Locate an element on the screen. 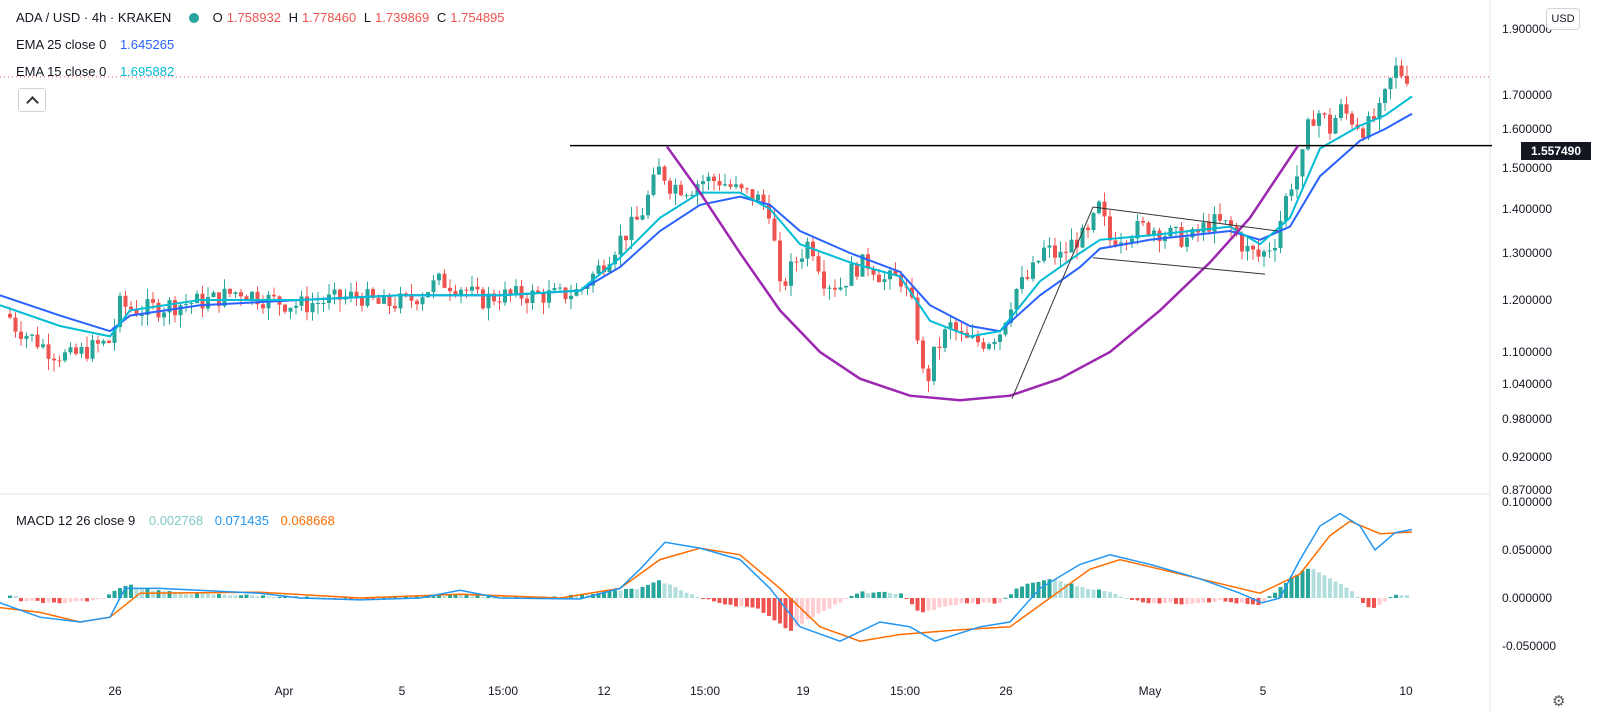 The height and width of the screenshot is (712, 1600). collapse-legend-button is located at coordinates (32, 100).